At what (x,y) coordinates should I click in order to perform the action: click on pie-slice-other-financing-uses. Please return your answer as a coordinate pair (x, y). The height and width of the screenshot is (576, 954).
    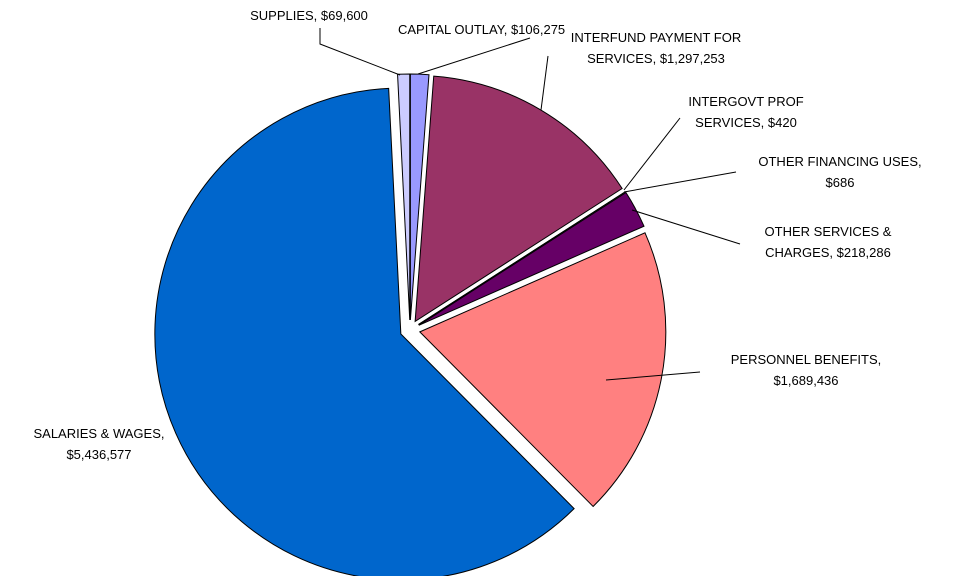
    Looking at the image, I should click on (522, 258).